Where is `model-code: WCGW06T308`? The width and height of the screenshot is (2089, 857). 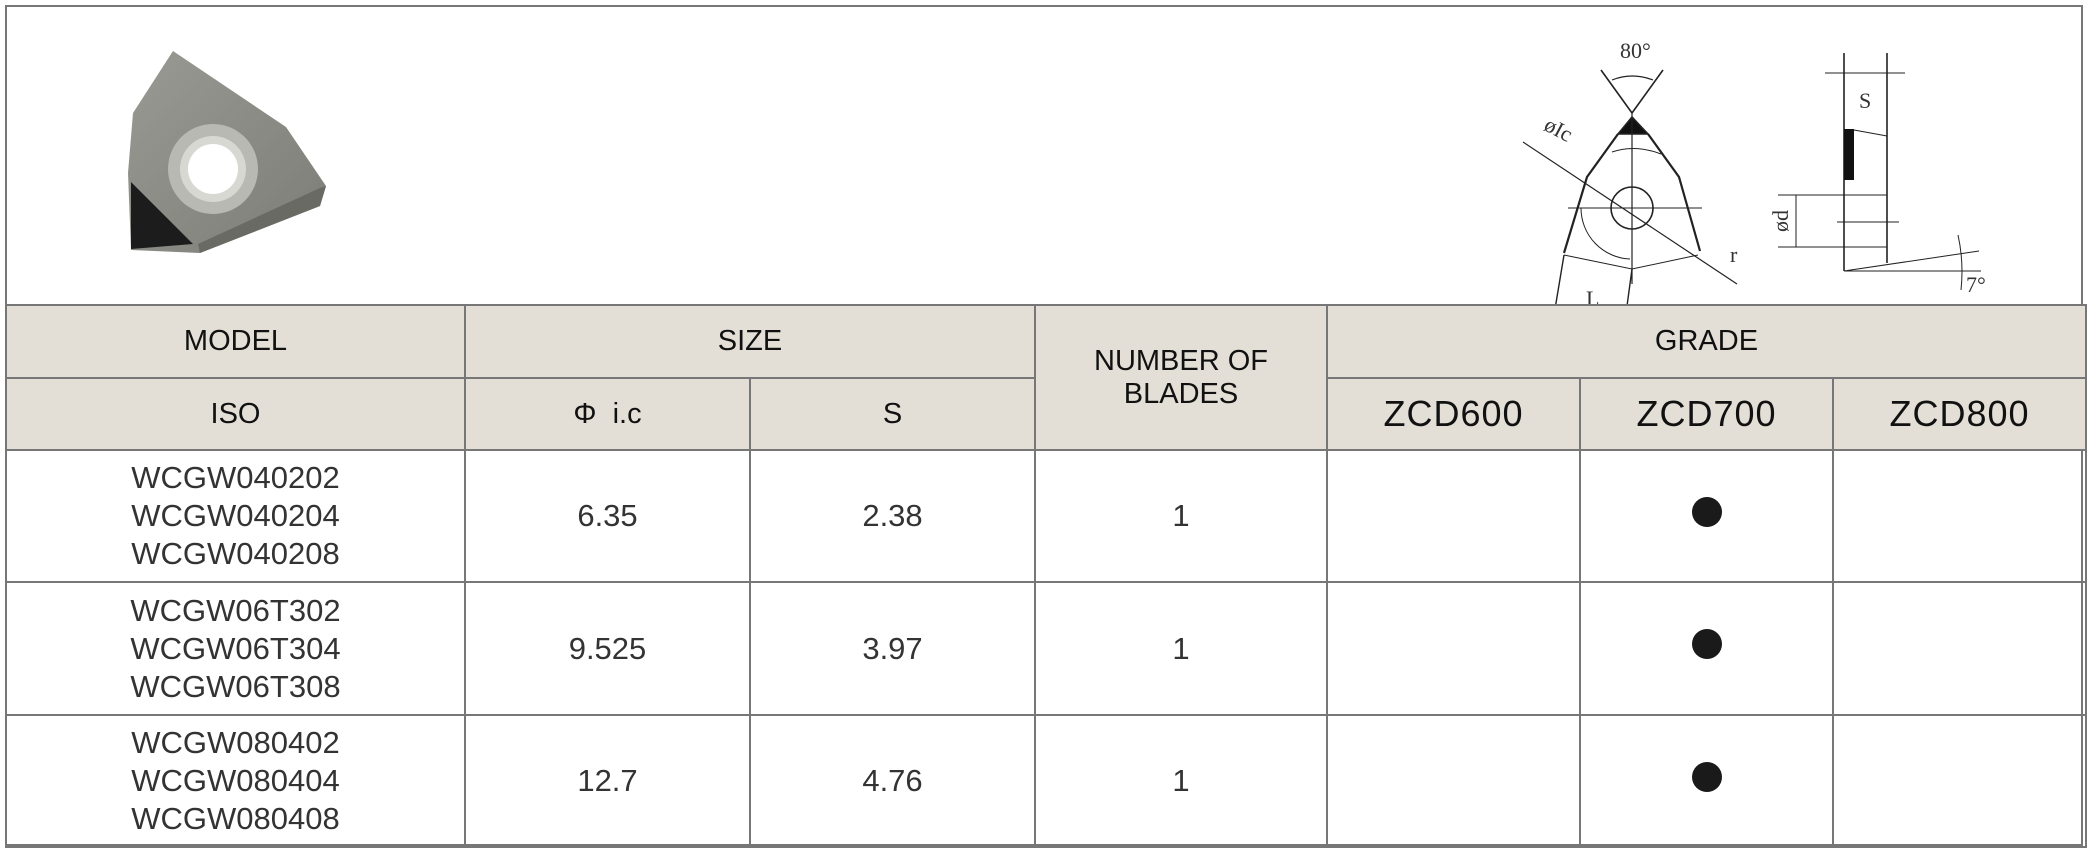
model-code: WCGW06T308 is located at coordinates (235, 686).